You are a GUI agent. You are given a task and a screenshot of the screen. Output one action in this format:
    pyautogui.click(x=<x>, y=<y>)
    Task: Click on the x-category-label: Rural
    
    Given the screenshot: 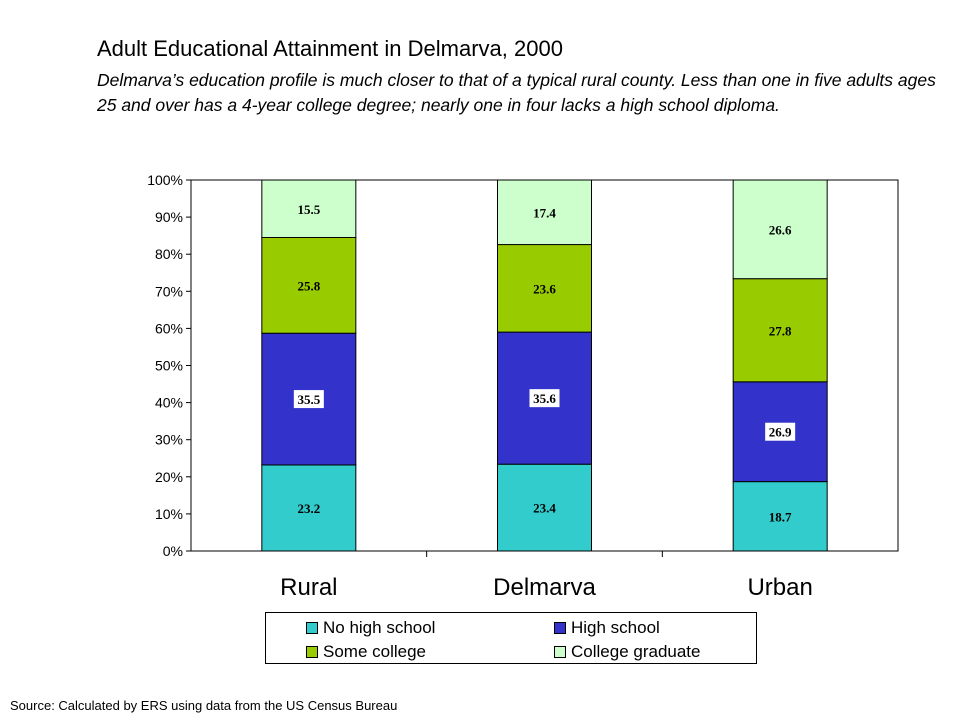 What is the action you would take?
    pyautogui.click(x=308, y=587)
    